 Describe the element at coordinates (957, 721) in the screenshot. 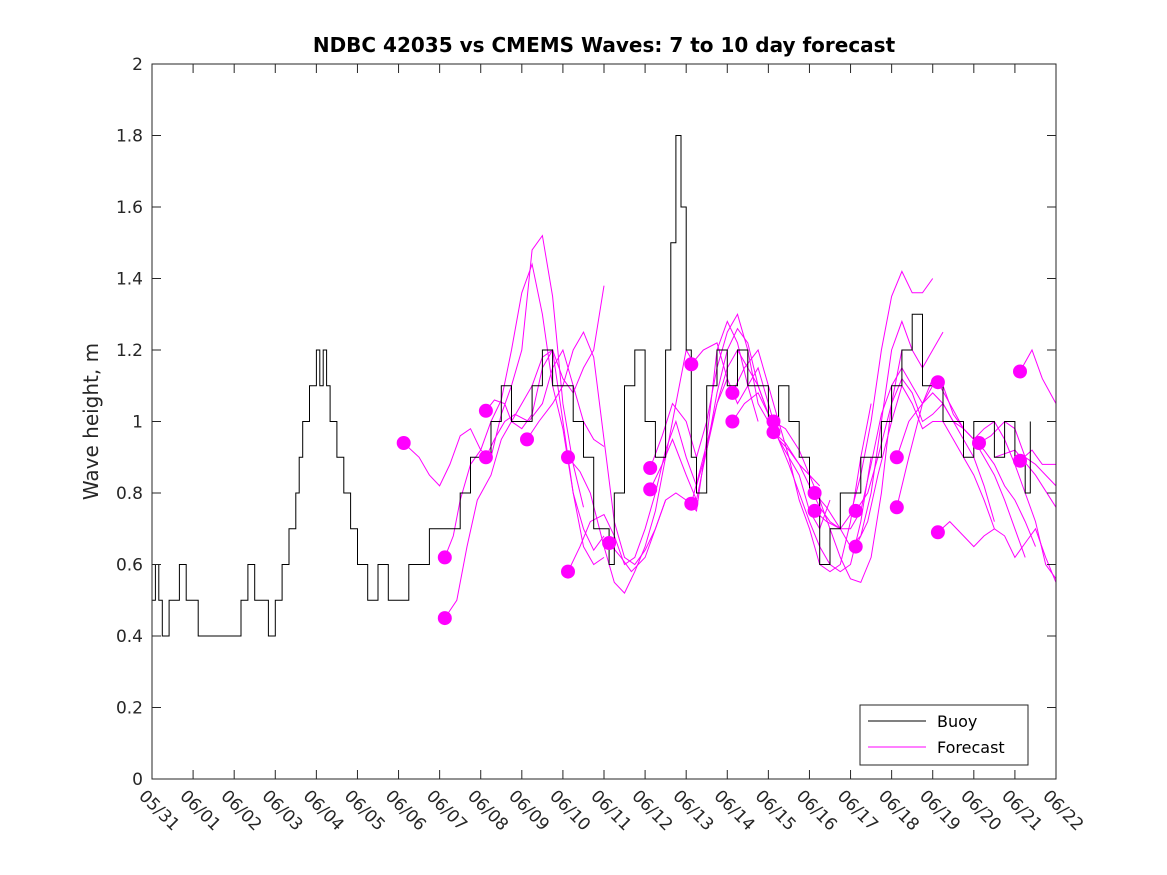

I see `legend-buoy-label: Buoy` at that location.